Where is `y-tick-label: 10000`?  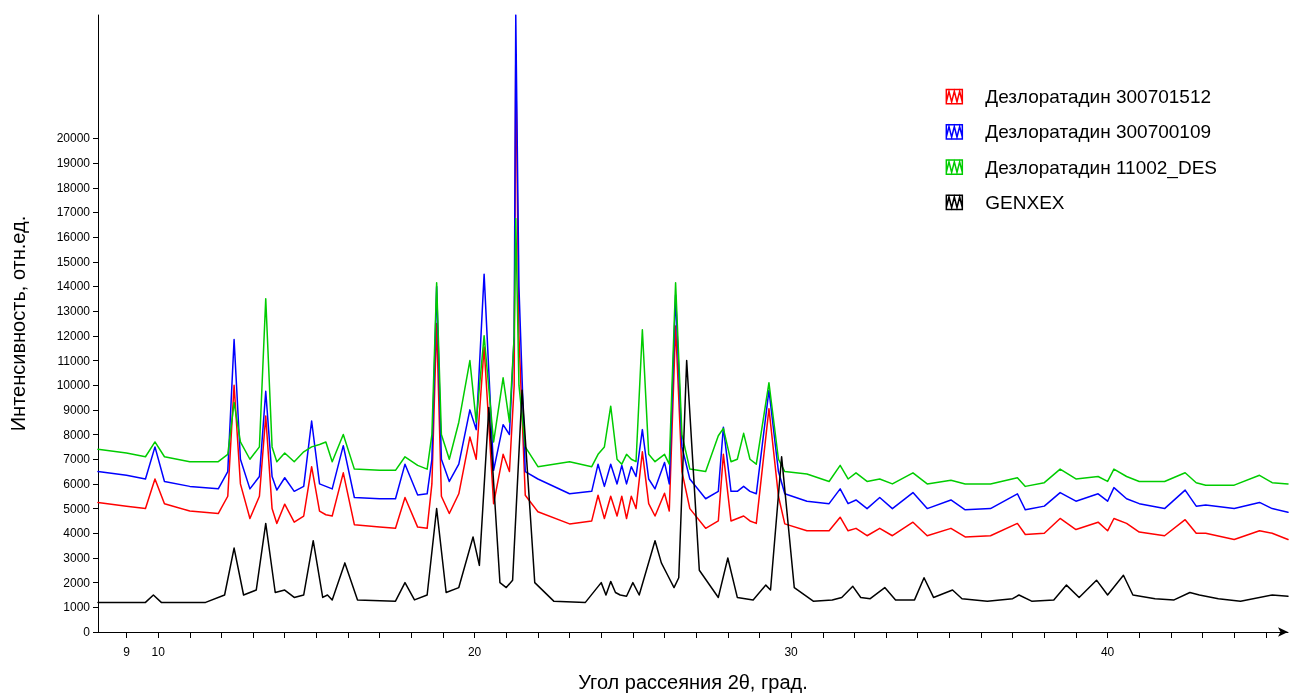
y-tick-label: 10000 is located at coordinates (73, 385).